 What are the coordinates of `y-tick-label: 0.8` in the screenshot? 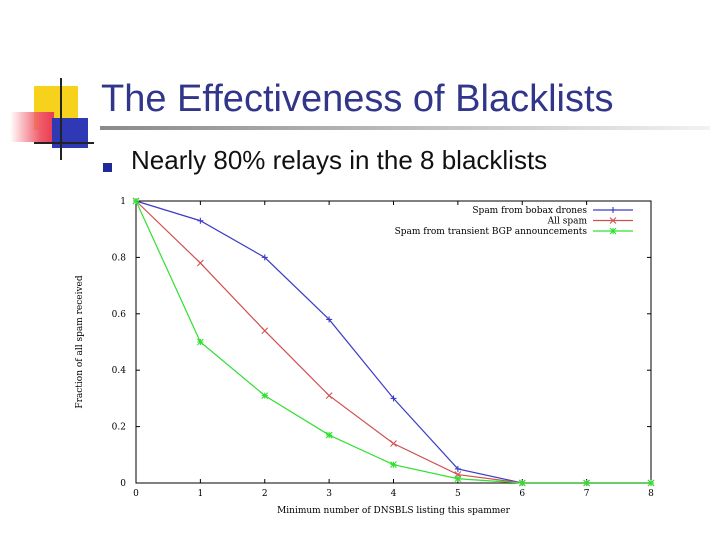 It's located at (119, 258).